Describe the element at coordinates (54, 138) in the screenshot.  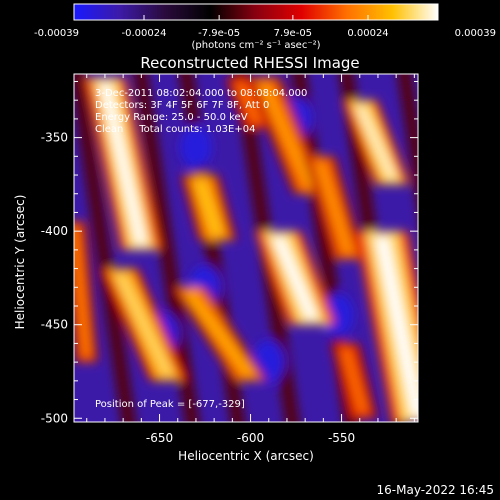
I see `y-tick-label: -350` at that location.